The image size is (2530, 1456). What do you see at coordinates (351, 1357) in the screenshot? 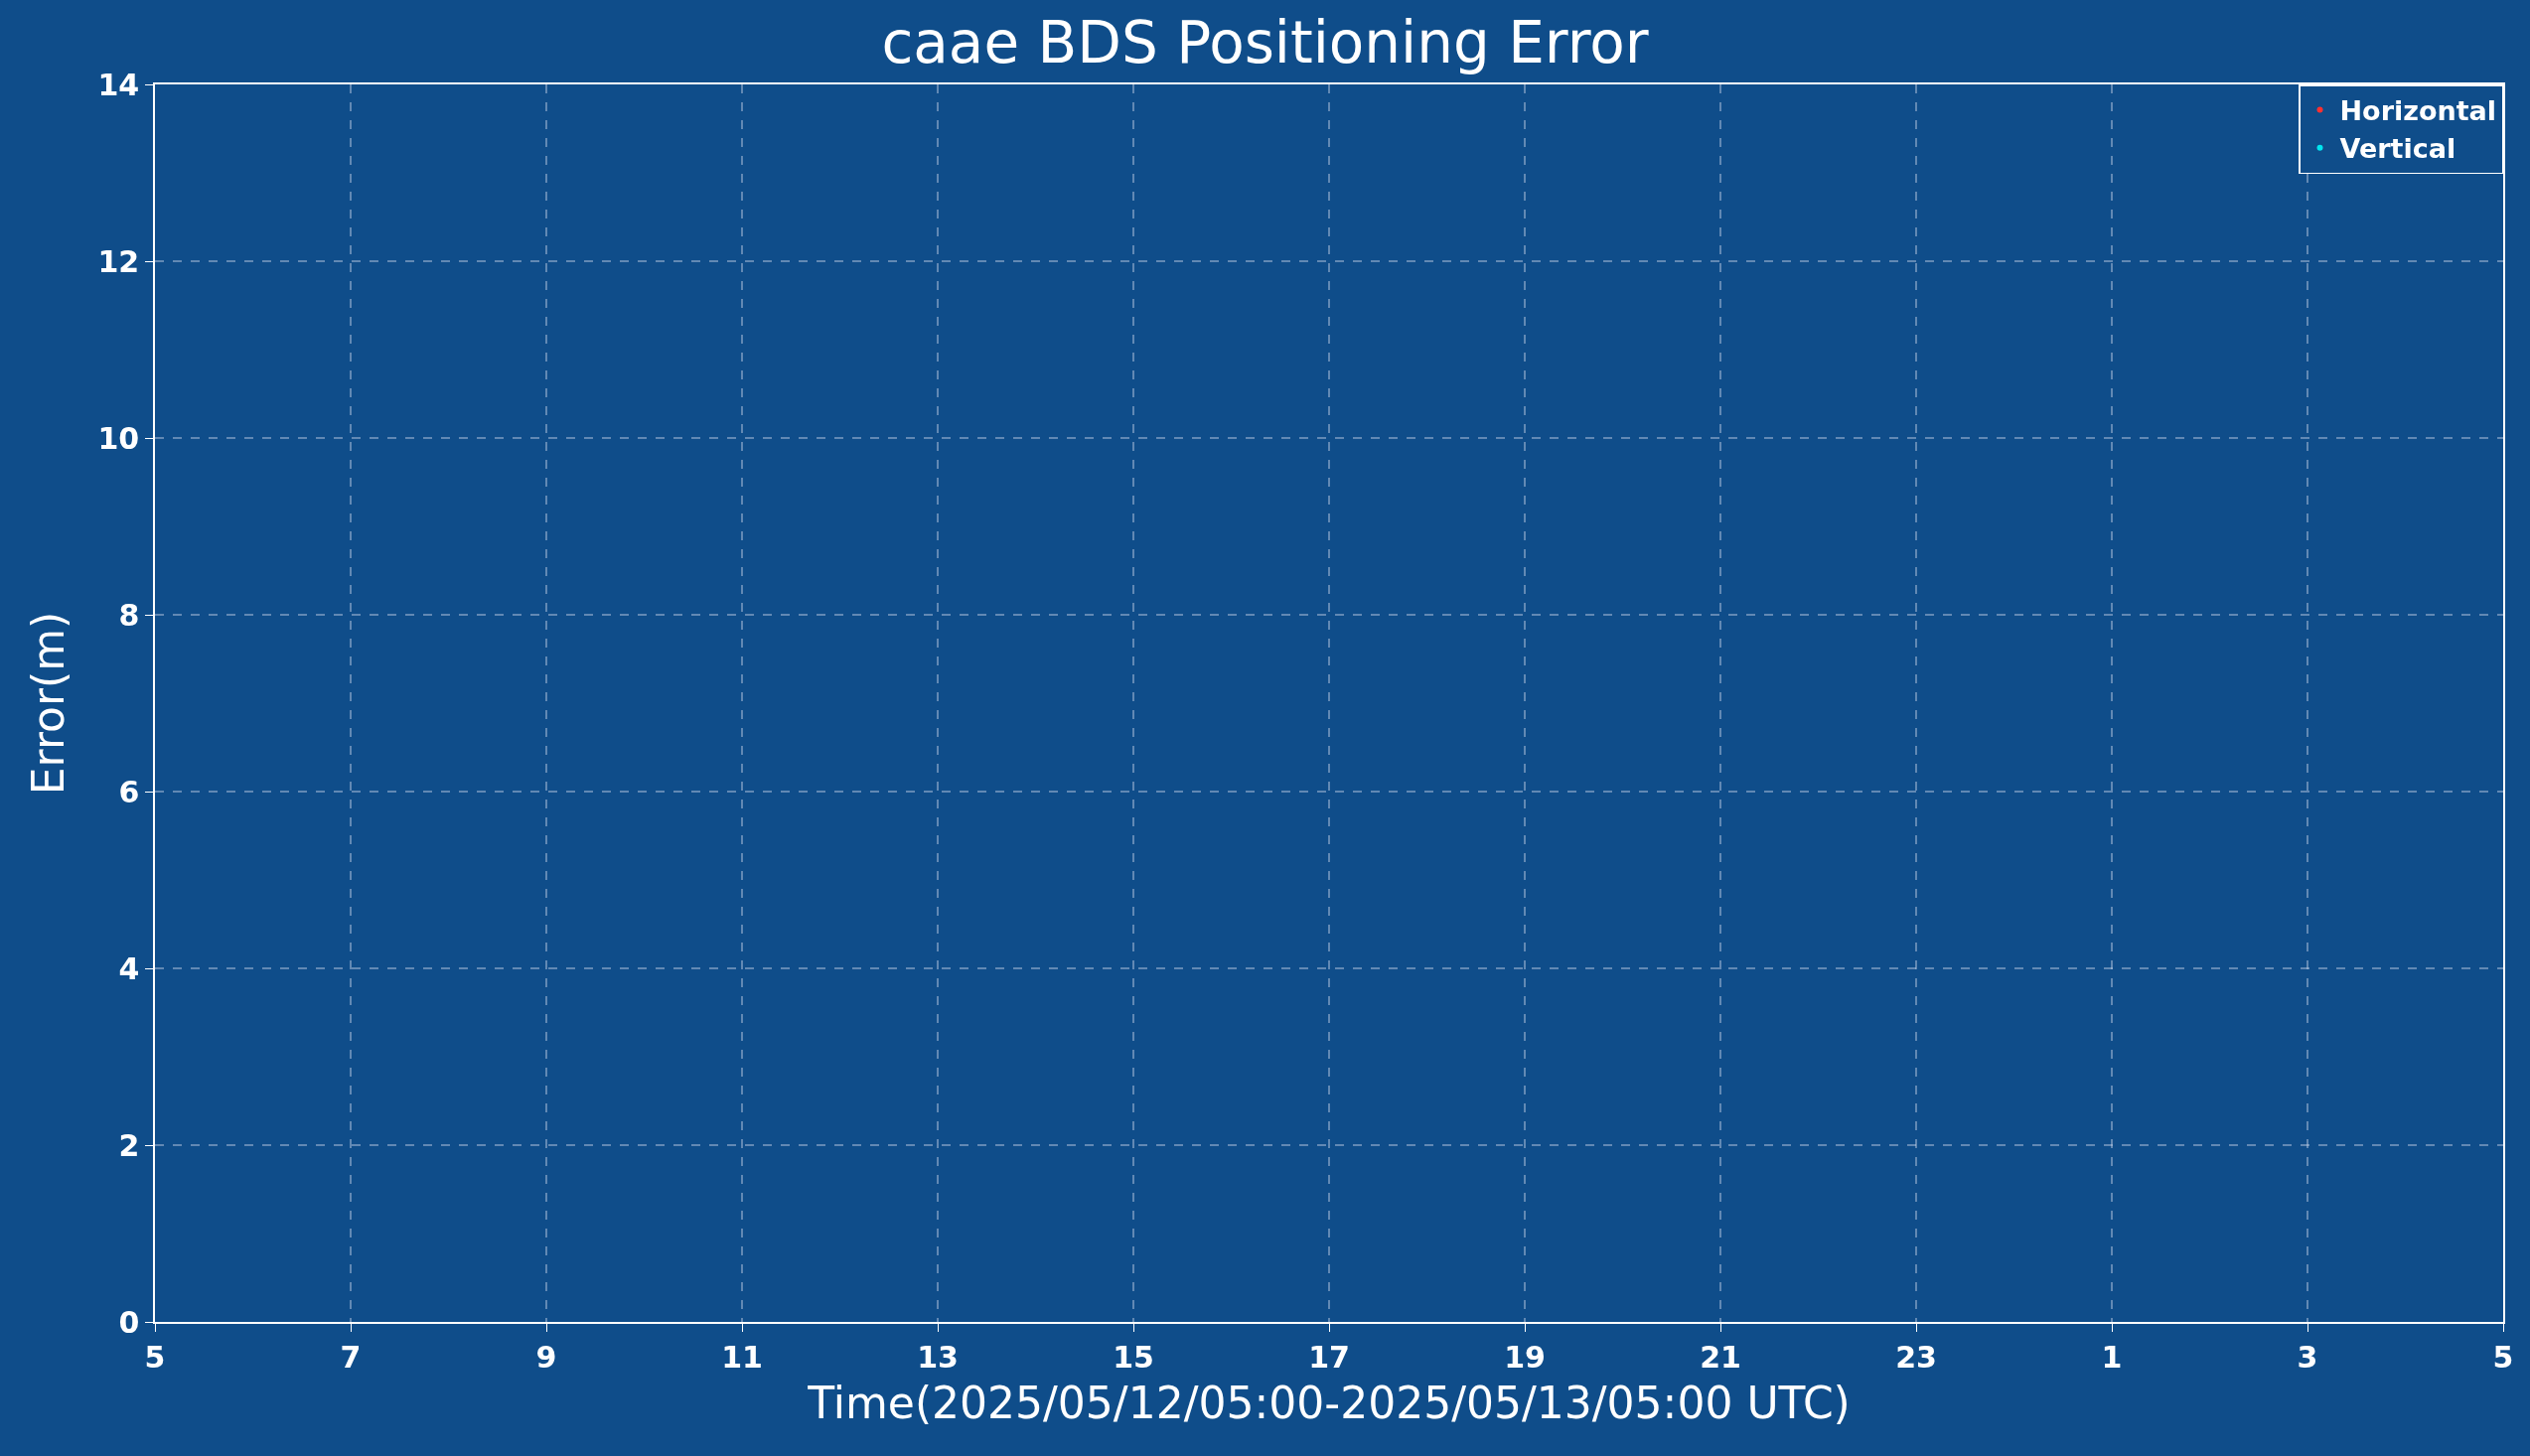
I see `x-tick-label: 7` at bounding box center [351, 1357].